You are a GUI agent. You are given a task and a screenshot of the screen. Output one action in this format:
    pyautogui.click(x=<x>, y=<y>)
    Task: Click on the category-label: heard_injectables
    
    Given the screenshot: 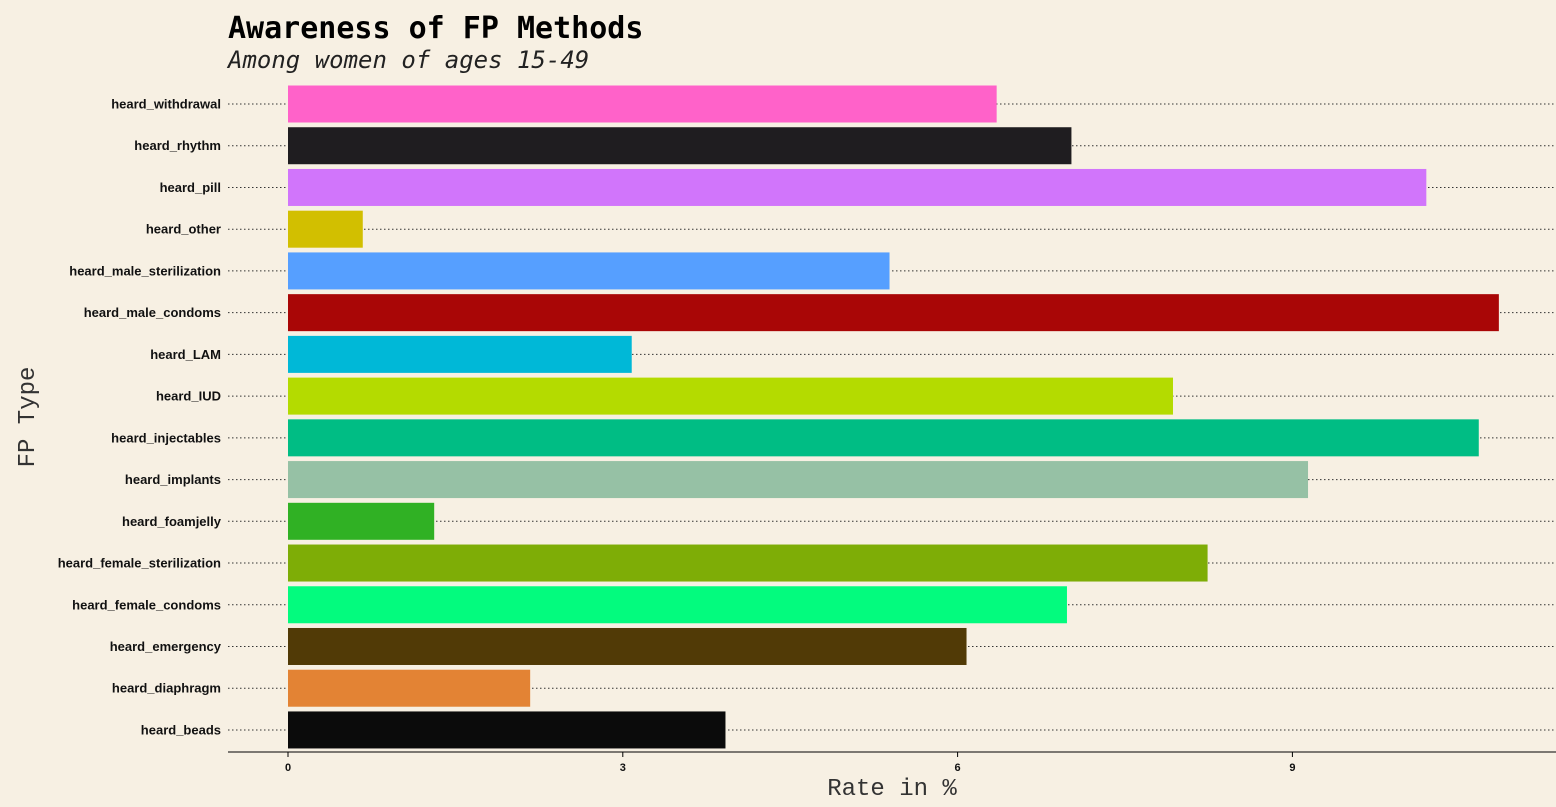 What is the action you would take?
    pyautogui.click(x=166, y=437)
    